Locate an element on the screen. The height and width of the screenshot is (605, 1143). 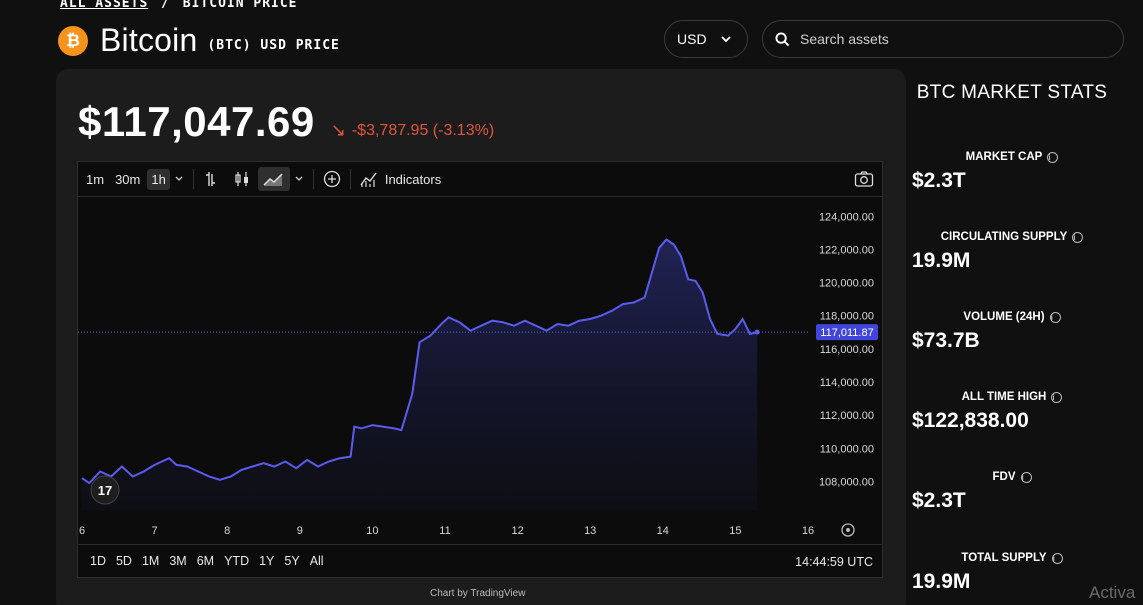
price-change: ↘ -$3,787.95 (-3.13%) is located at coordinates (412, 130).